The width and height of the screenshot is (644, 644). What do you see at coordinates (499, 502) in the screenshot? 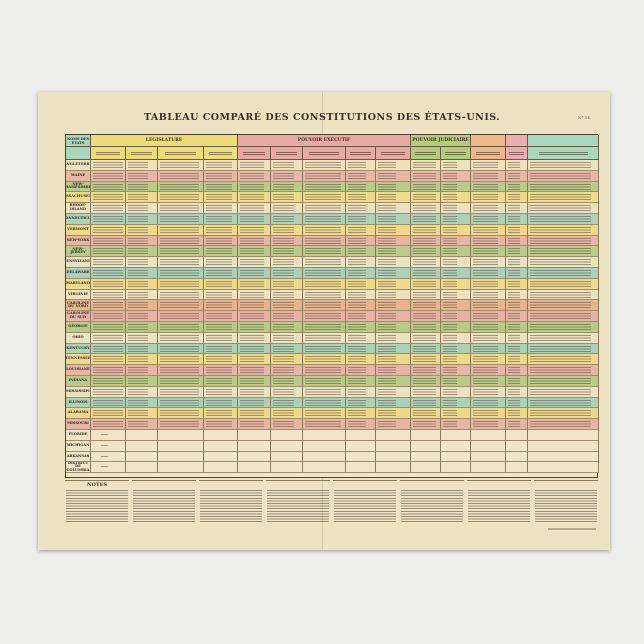
I see `note-column` at bounding box center [499, 502].